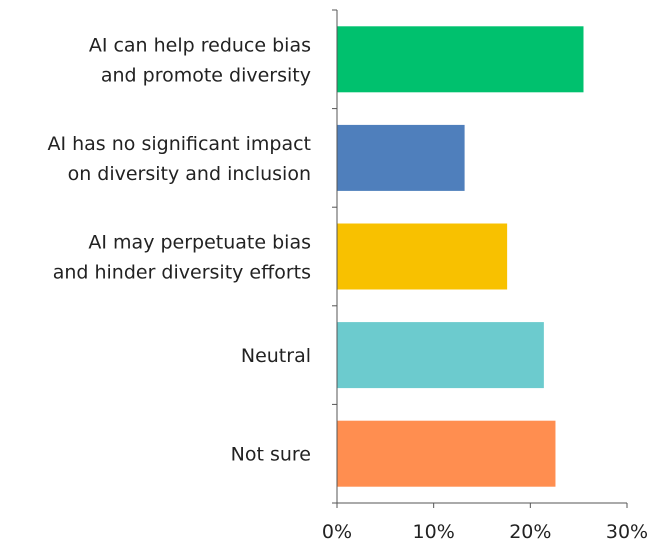 The image size is (664, 548). I want to click on x-tick-labels: 0% 10% 20% 30%, so click(485, 532).